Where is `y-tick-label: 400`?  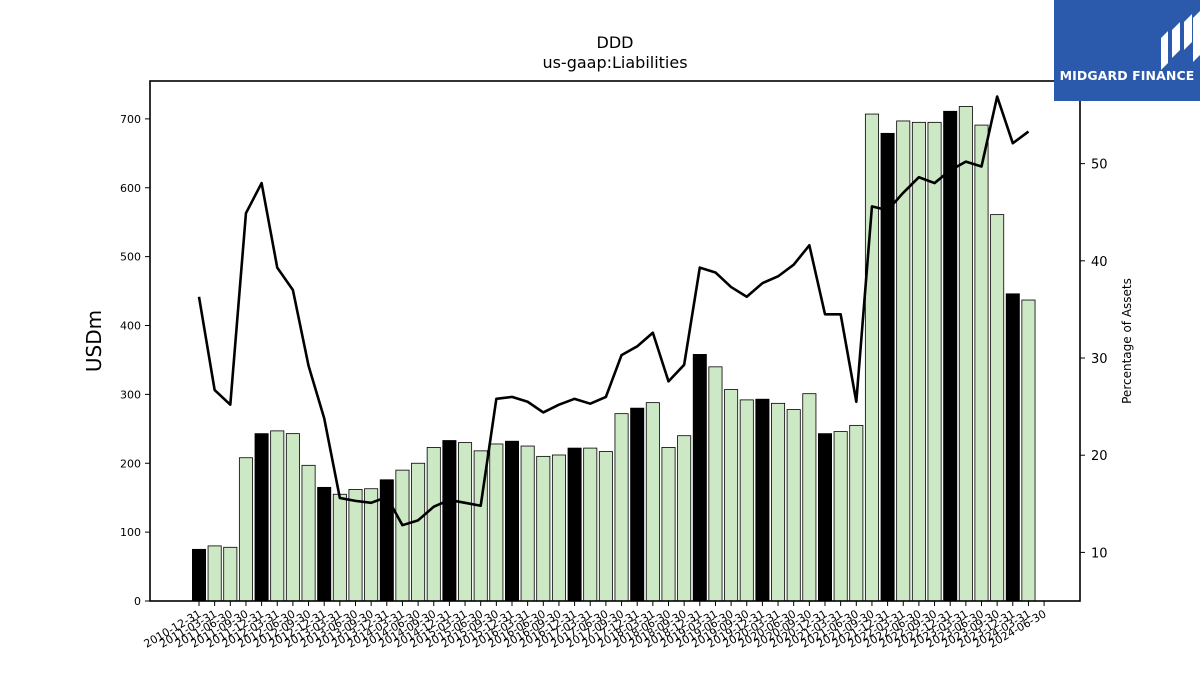
y-tick-label: 400 is located at coordinates (130, 326).